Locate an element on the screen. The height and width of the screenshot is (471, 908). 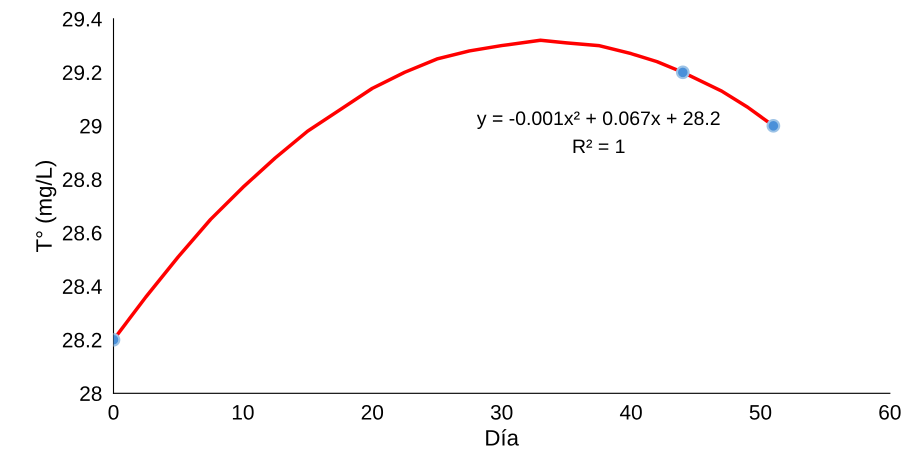
x-tick-label: 10 is located at coordinates (243, 412).